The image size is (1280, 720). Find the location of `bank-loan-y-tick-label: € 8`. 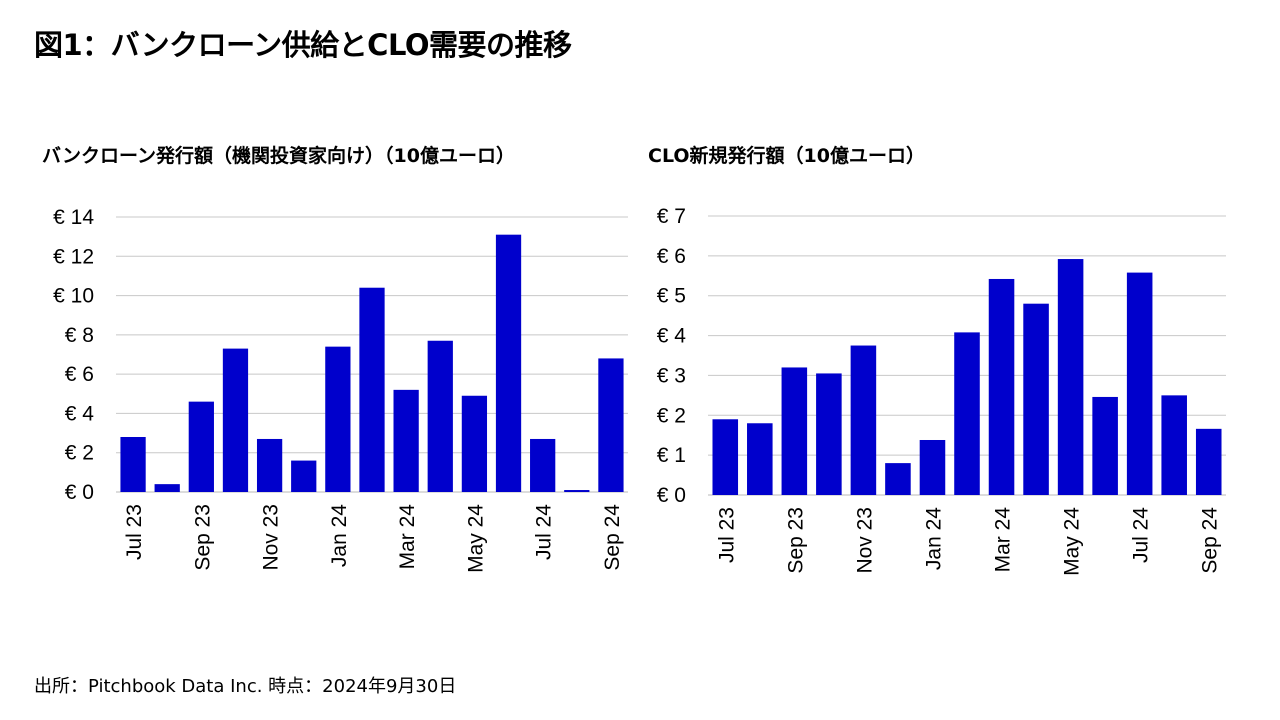

bank-loan-y-tick-label: € 8 is located at coordinates (79, 335).